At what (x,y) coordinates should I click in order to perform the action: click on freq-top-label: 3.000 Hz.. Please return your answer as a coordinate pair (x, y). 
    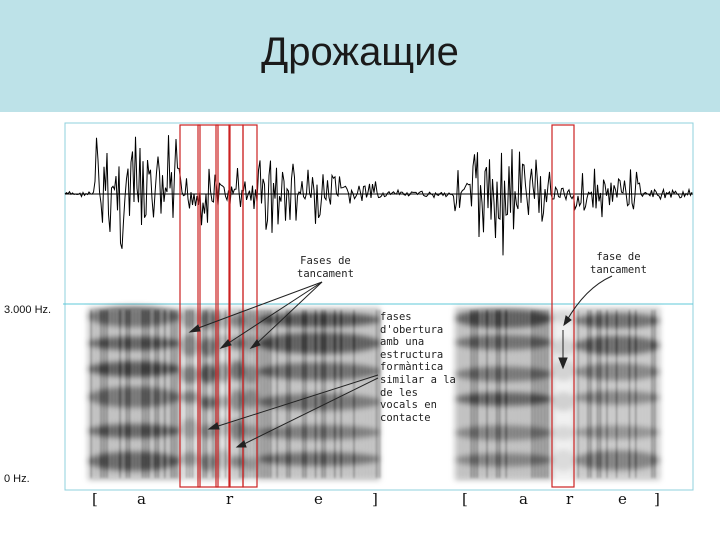
    Looking at the image, I should click on (28, 310).